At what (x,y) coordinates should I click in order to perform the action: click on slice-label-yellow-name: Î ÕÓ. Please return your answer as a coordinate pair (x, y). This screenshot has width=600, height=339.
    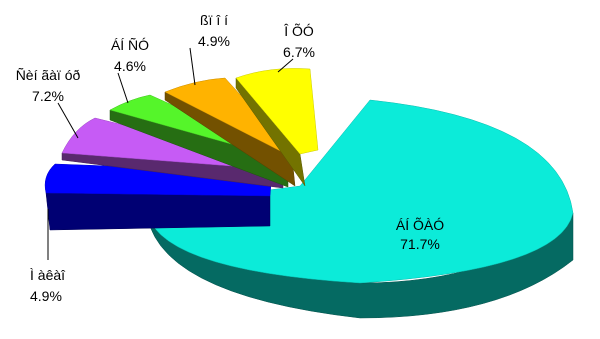
    Looking at the image, I should click on (298, 31).